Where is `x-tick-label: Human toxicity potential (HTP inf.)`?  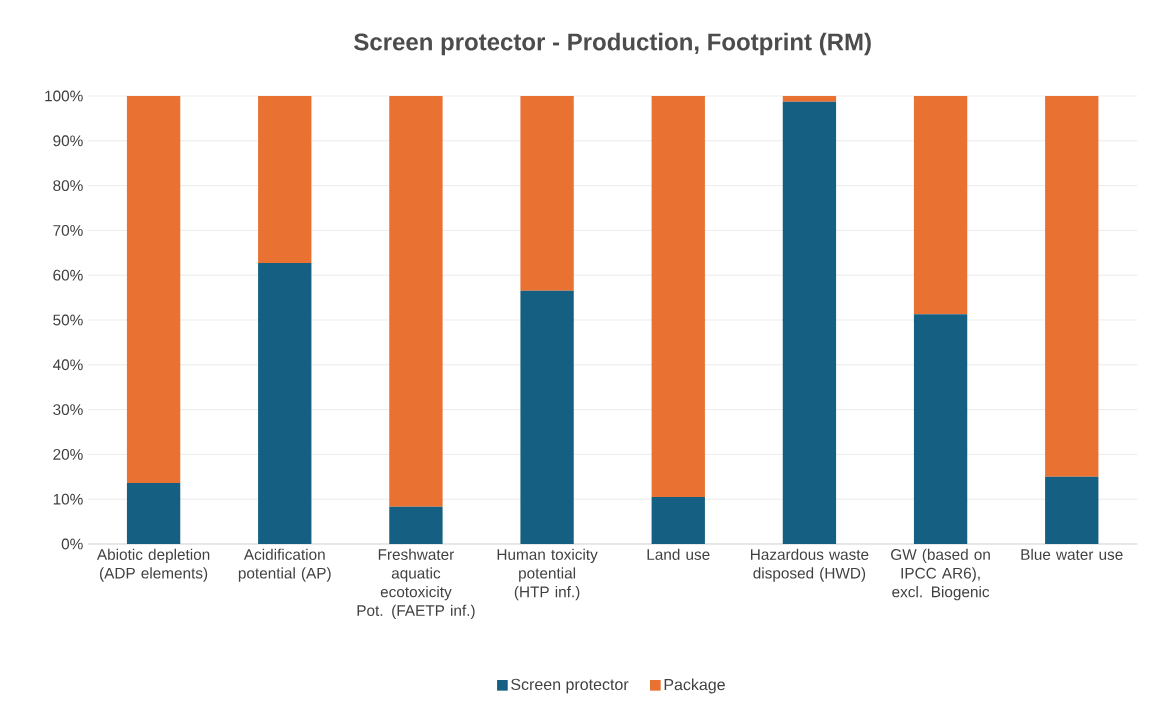 x-tick-label: Human toxicity potential (HTP inf.) is located at coordinates (547, 574).